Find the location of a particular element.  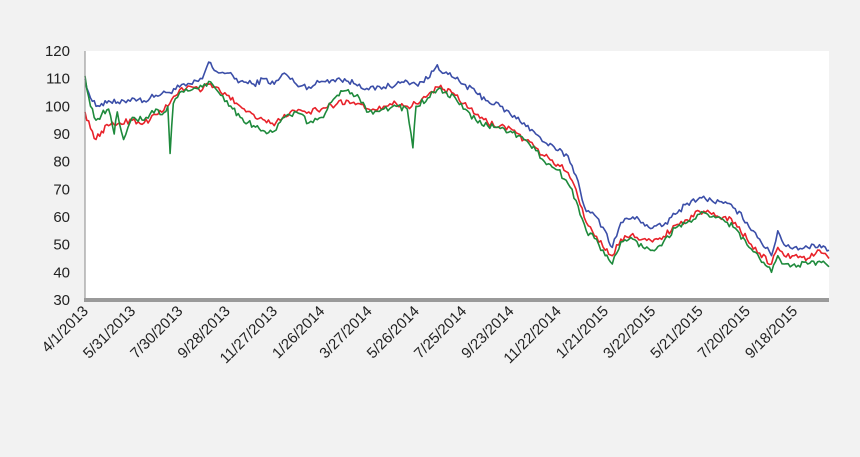

y-tick-labels: 30 40 50 60 70 80 90 100 110 120 is located at coordinates (57, 176).